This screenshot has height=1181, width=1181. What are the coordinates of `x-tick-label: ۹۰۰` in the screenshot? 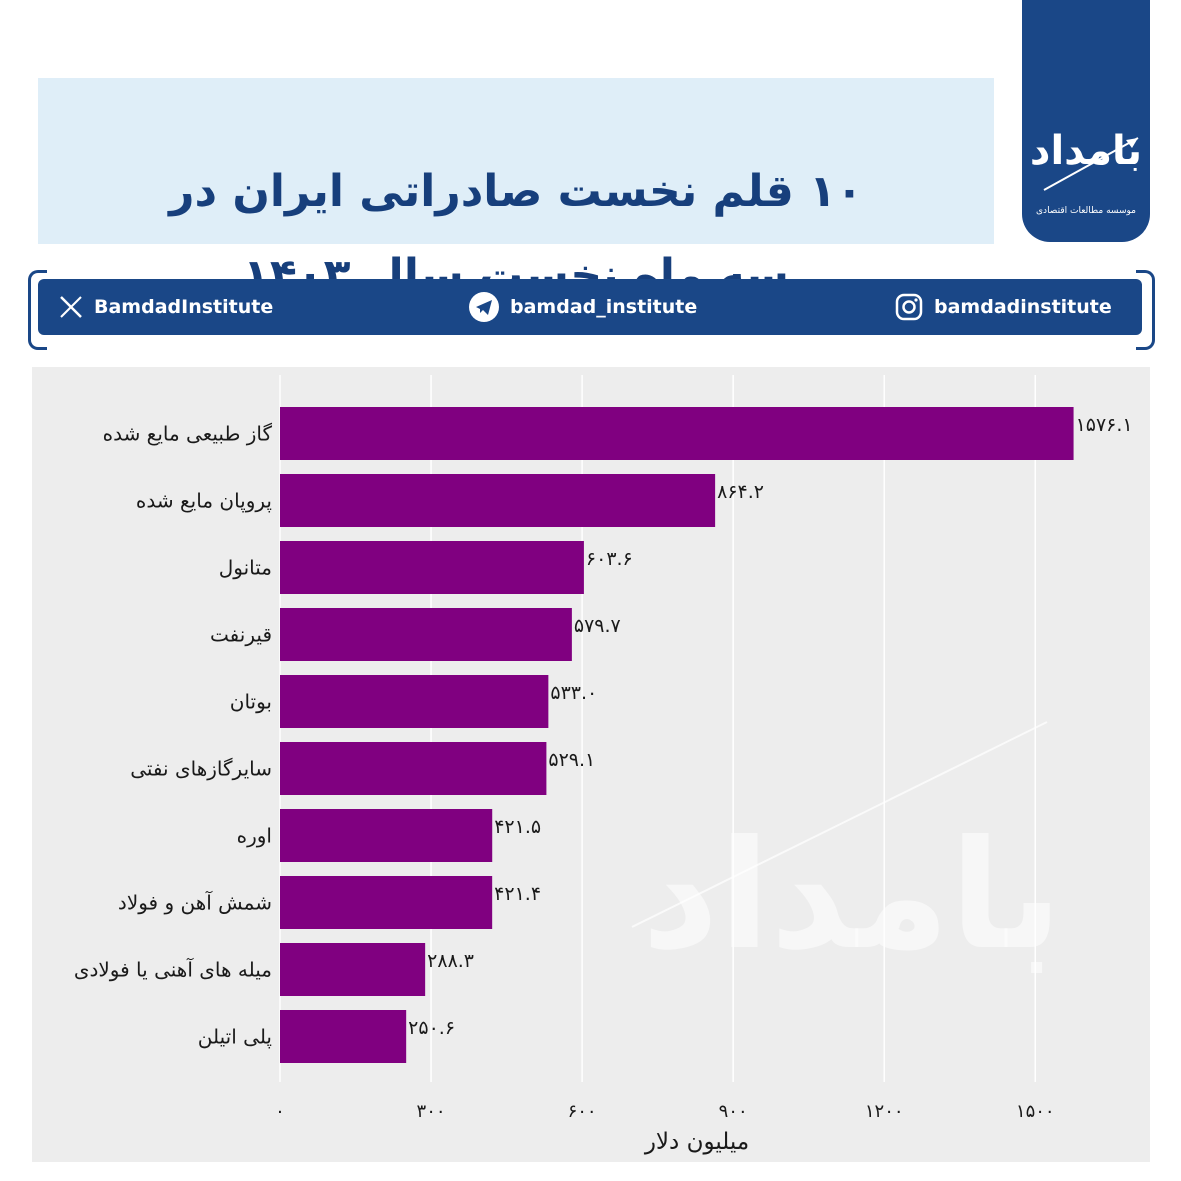 It's located at (733, 1111).